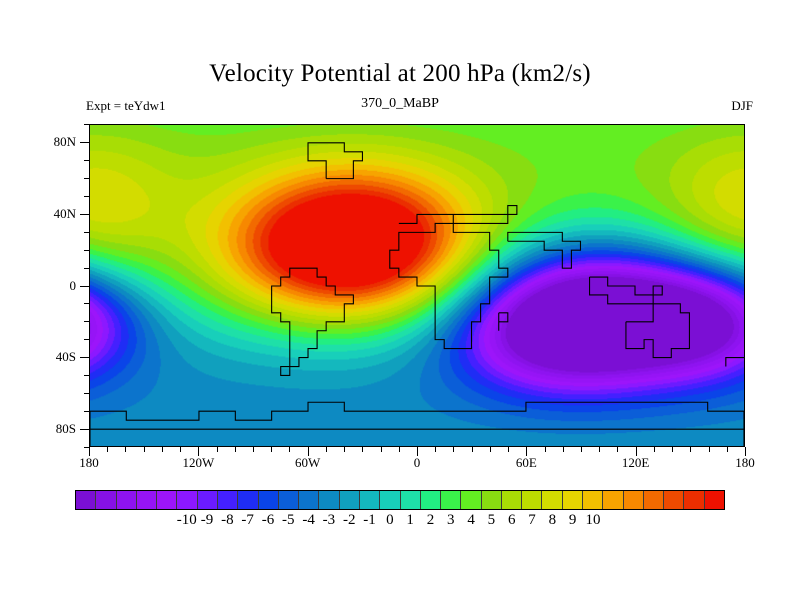  Describe the element at coordinates (400, 103) in the screenshot. I see `dataset-label: 370_0_MaBP` at that location.